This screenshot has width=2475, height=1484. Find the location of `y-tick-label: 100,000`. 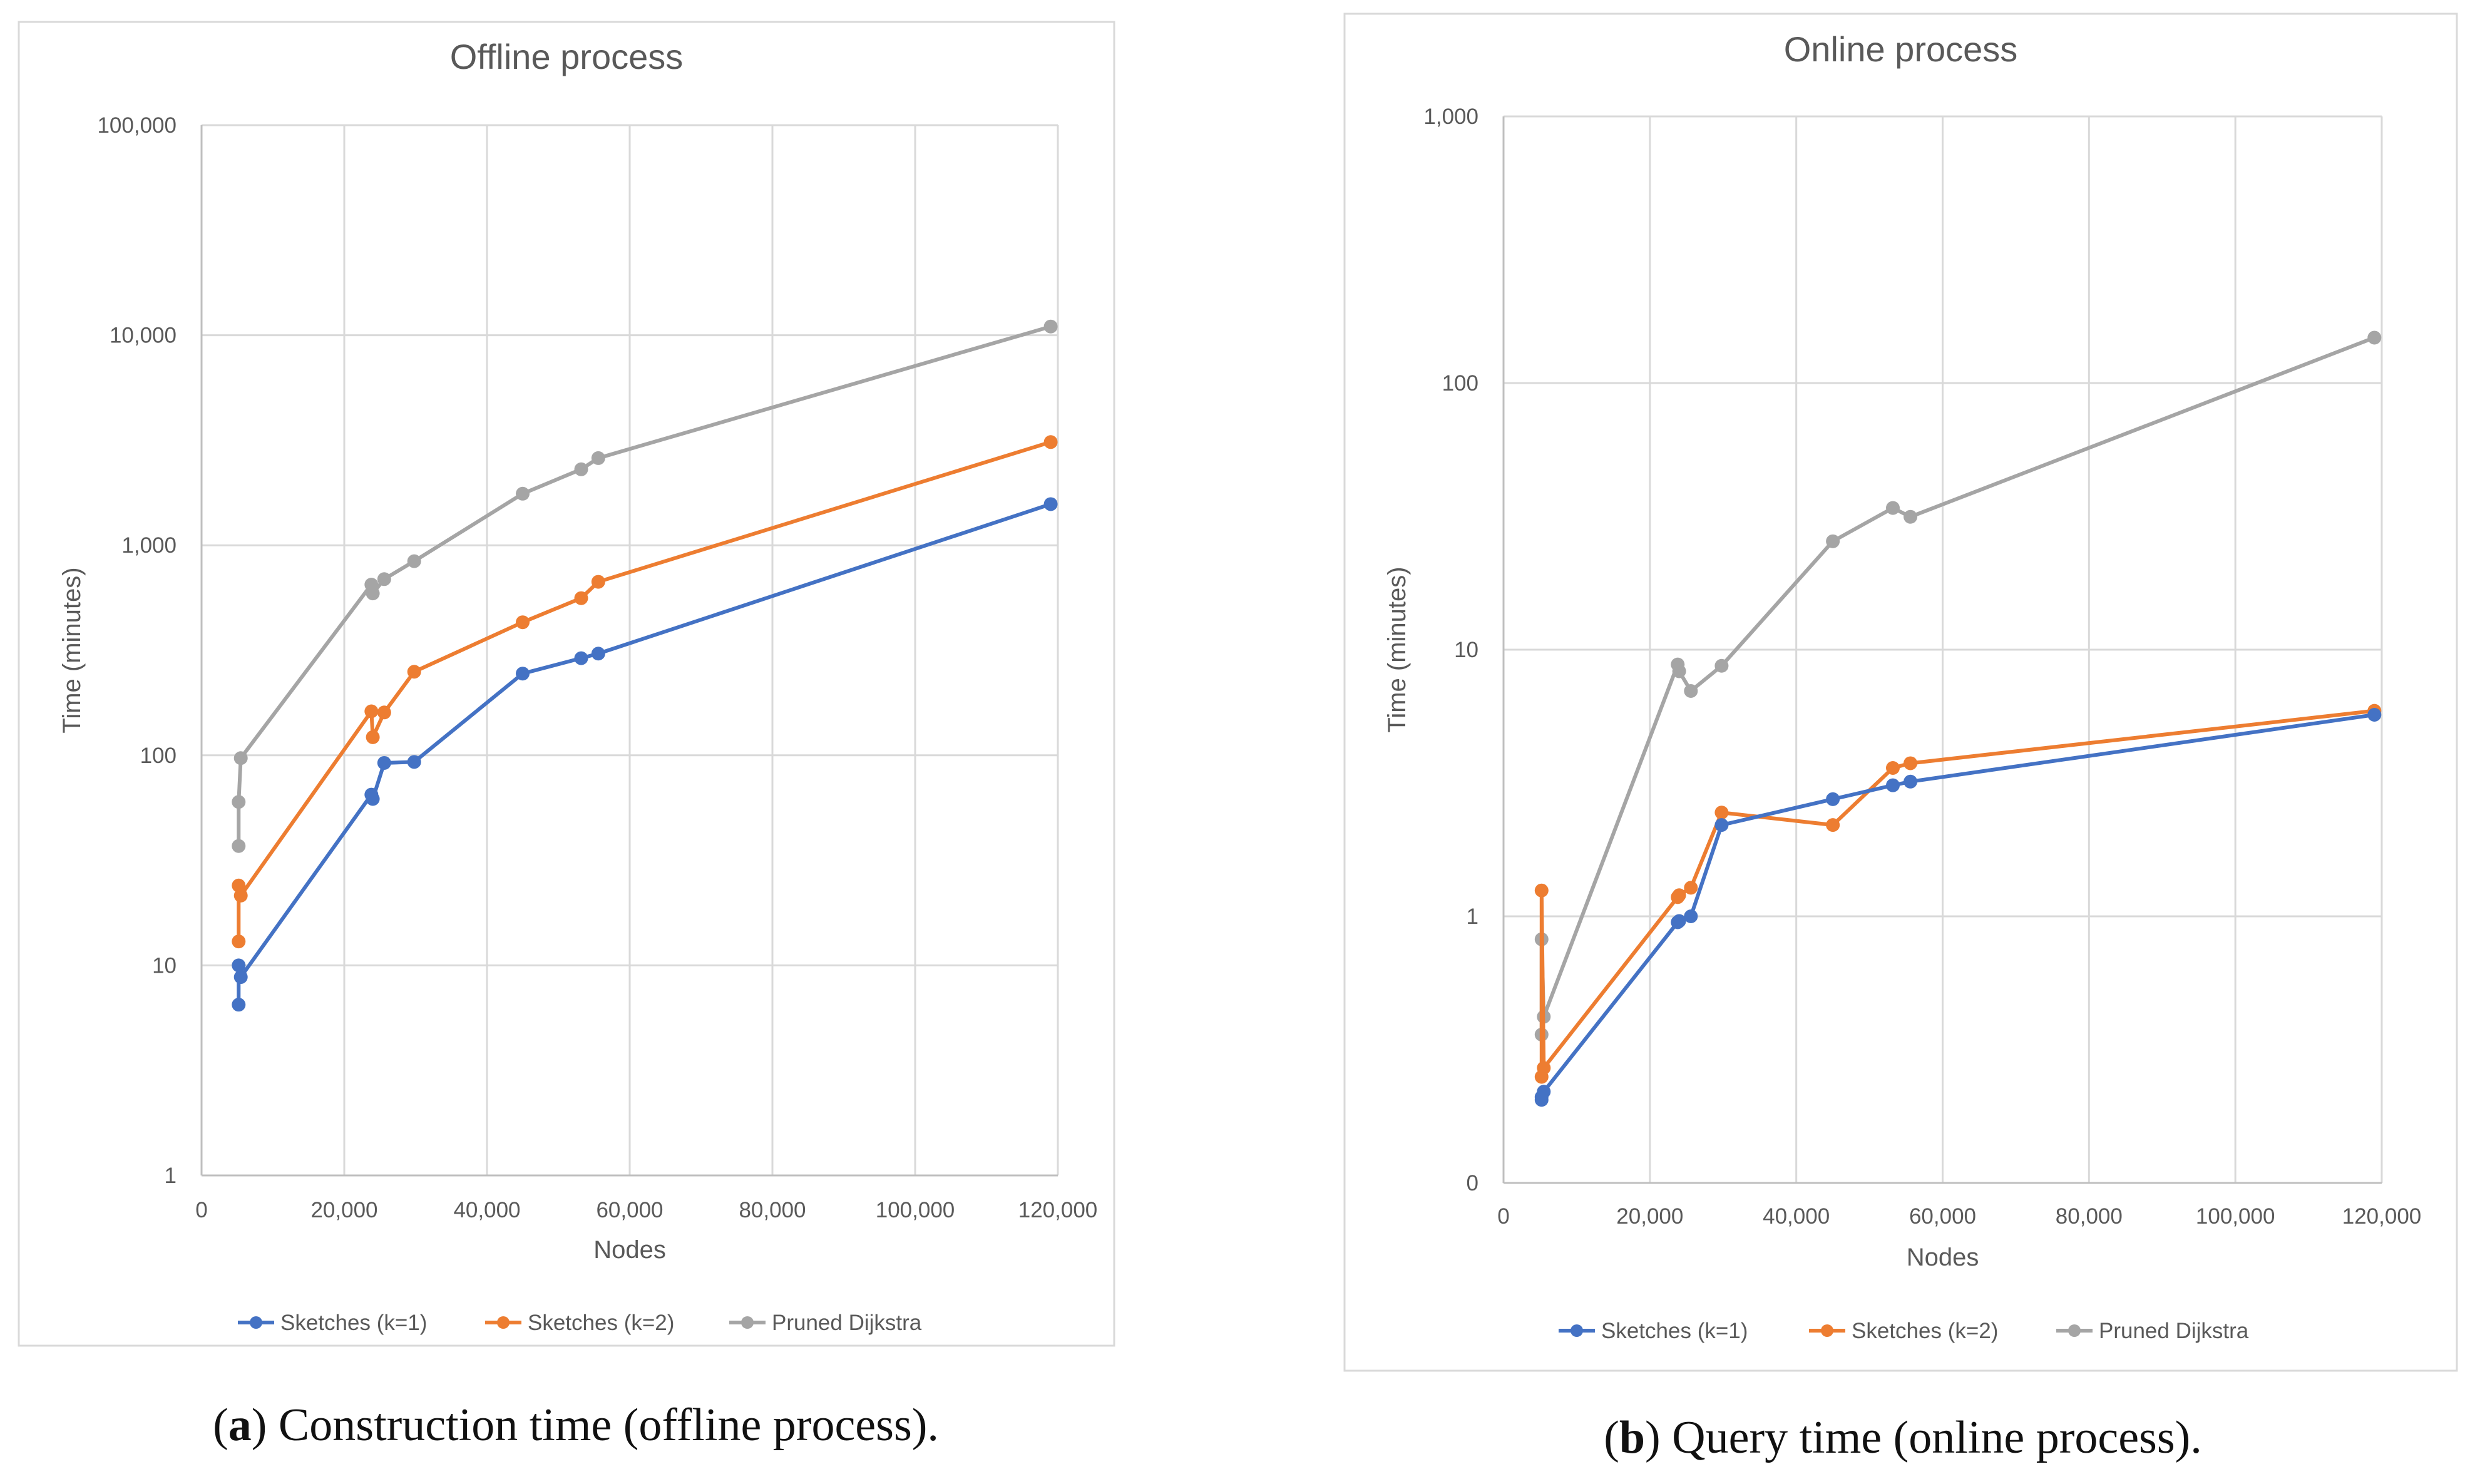

y-tick-label: 100,000 is located at coordinates (137, 125).